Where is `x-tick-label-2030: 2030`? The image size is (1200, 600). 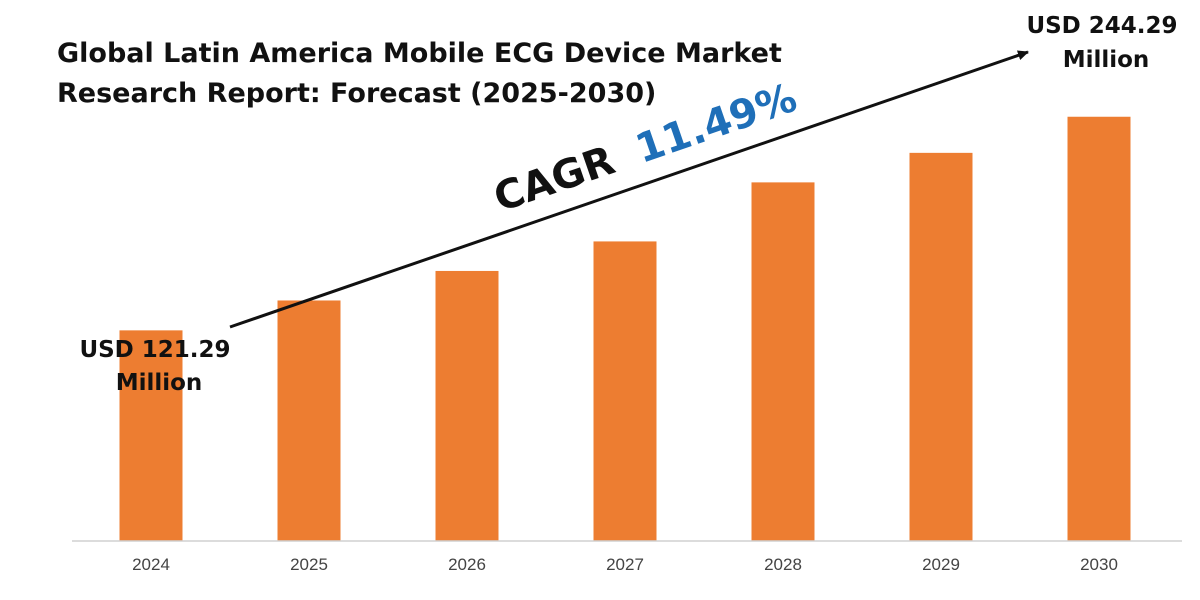 x-tick-label-2030: 2030 is located at coordinates (1099, 564).